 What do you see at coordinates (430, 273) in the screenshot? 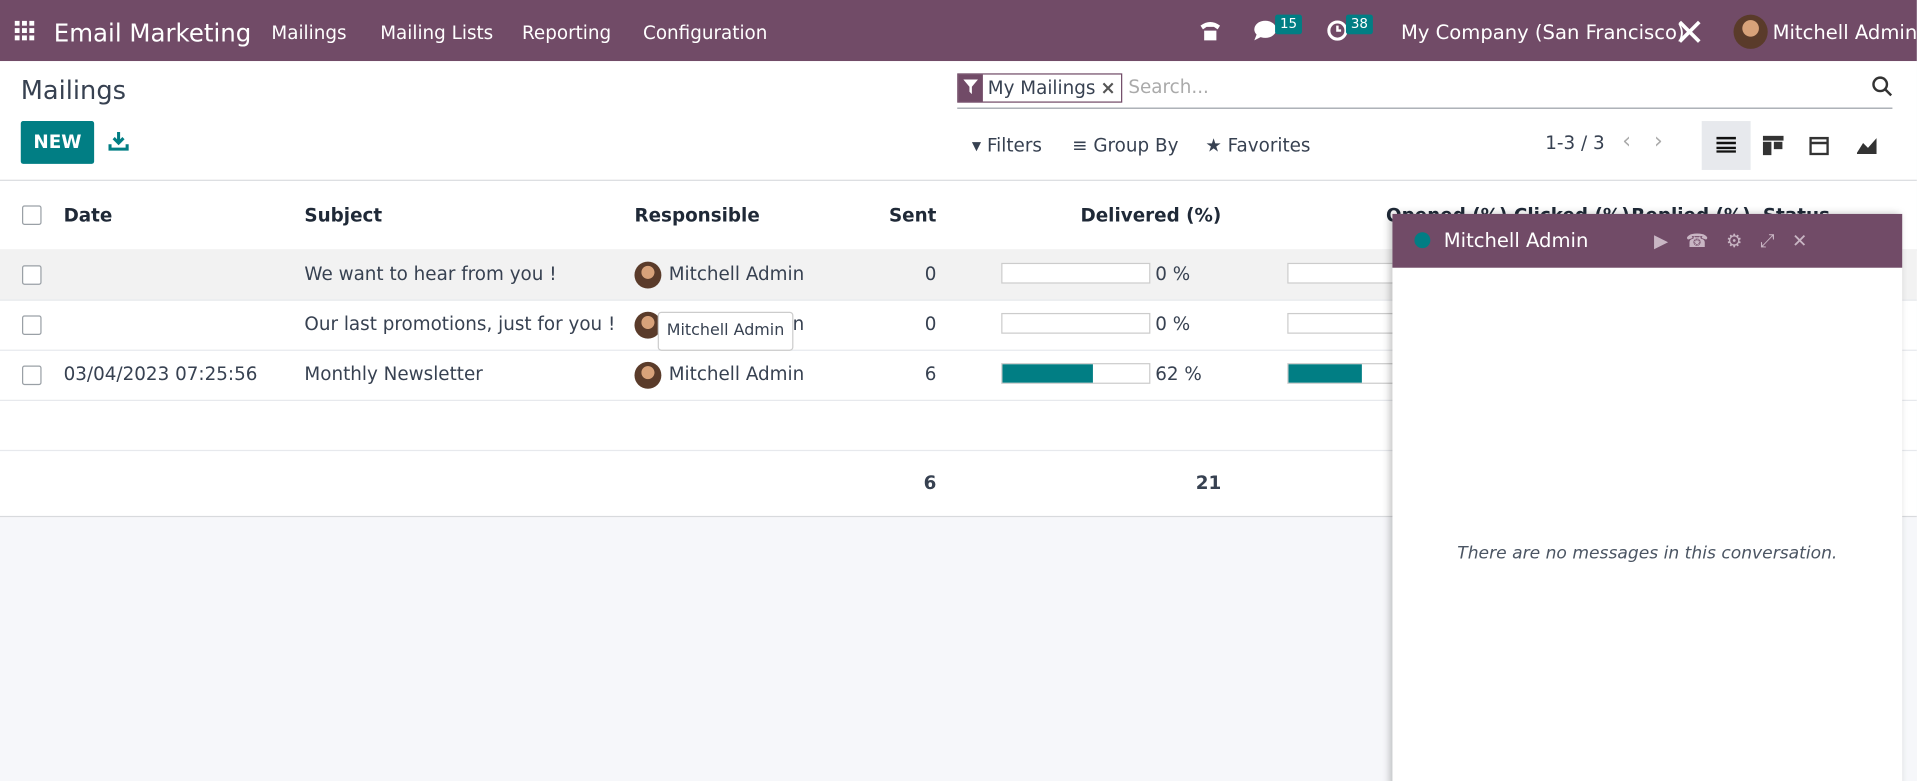
I see `subject-cell: We want to hear from you !` at bounding box center [430, 273].